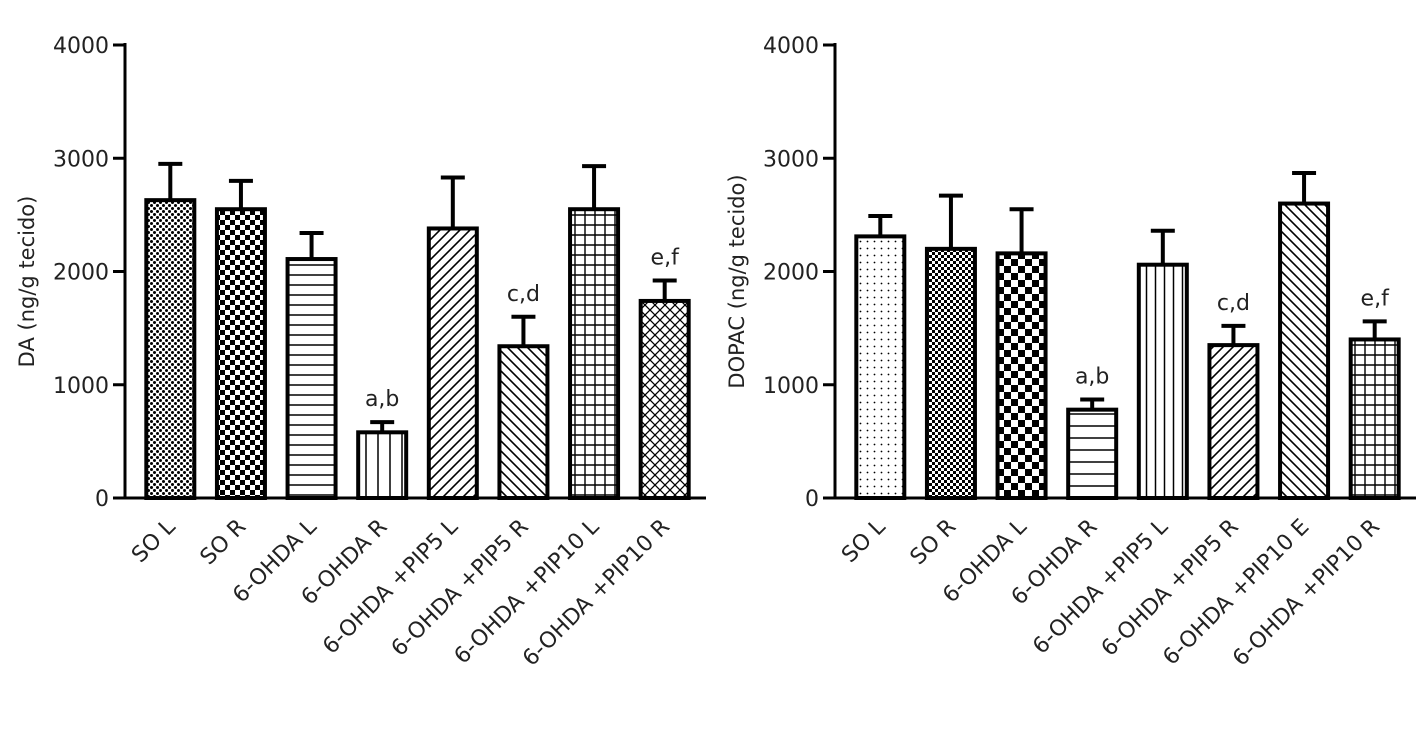 Image resolution: width=1420 pixels, height=736 pixels. Describe the element at coordinates (27, 282) in the screenshot. I see `y-axis-label: DA (ng/g tecido)` at that location.